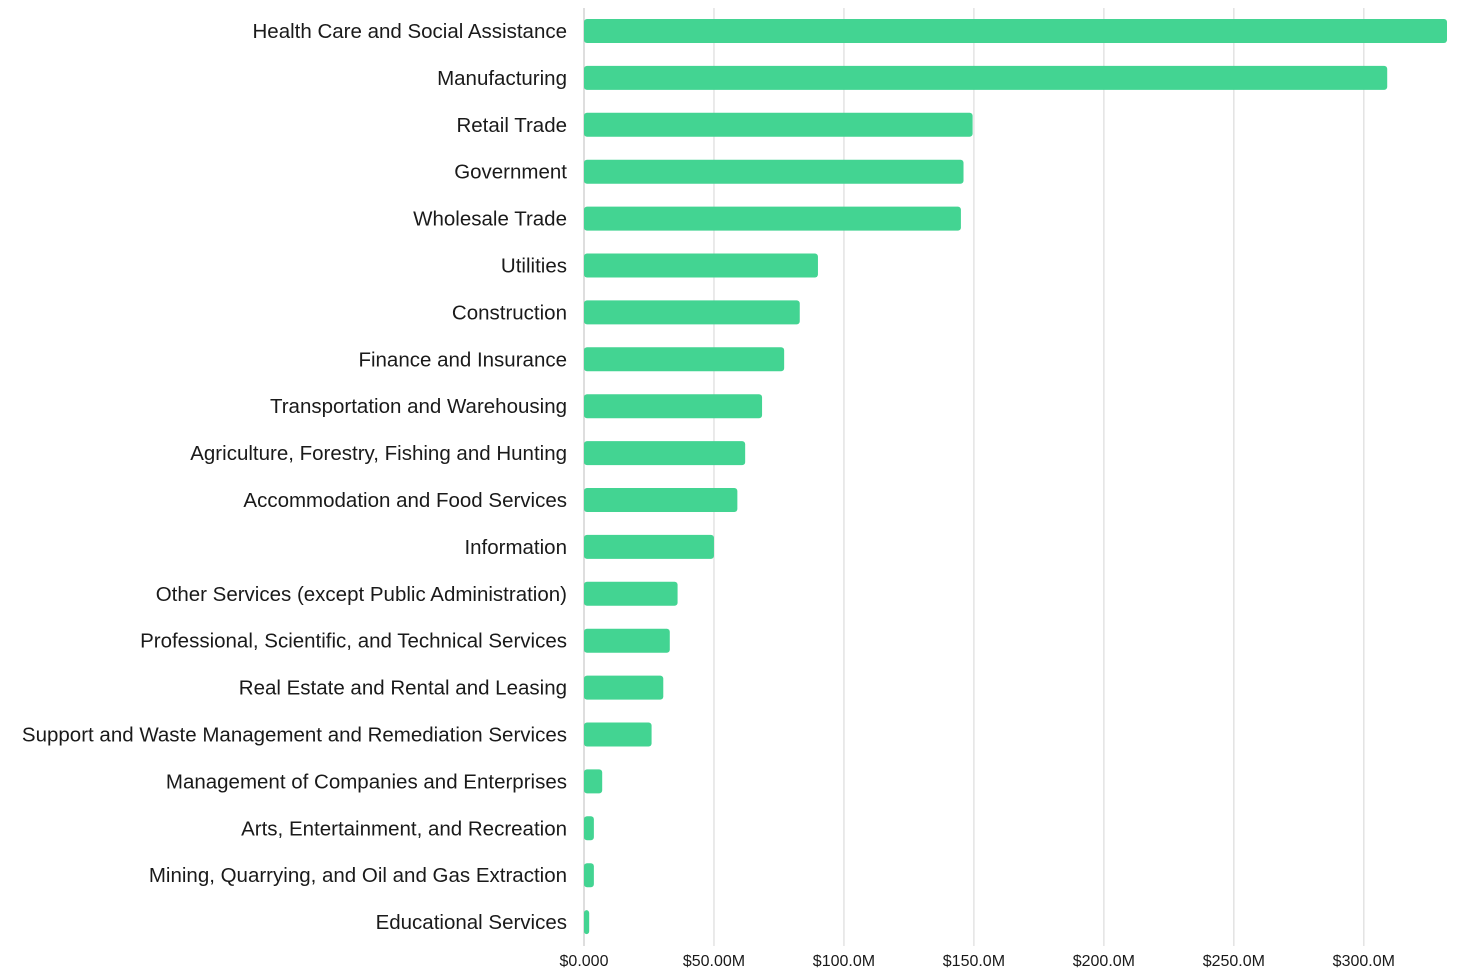 The height and width of the screenshot is (978, 1461). What do you see at coordinates (844, 961) in the screenshot?
I see `x-tick-label: $100.0M` at bounding box center [844, 961].